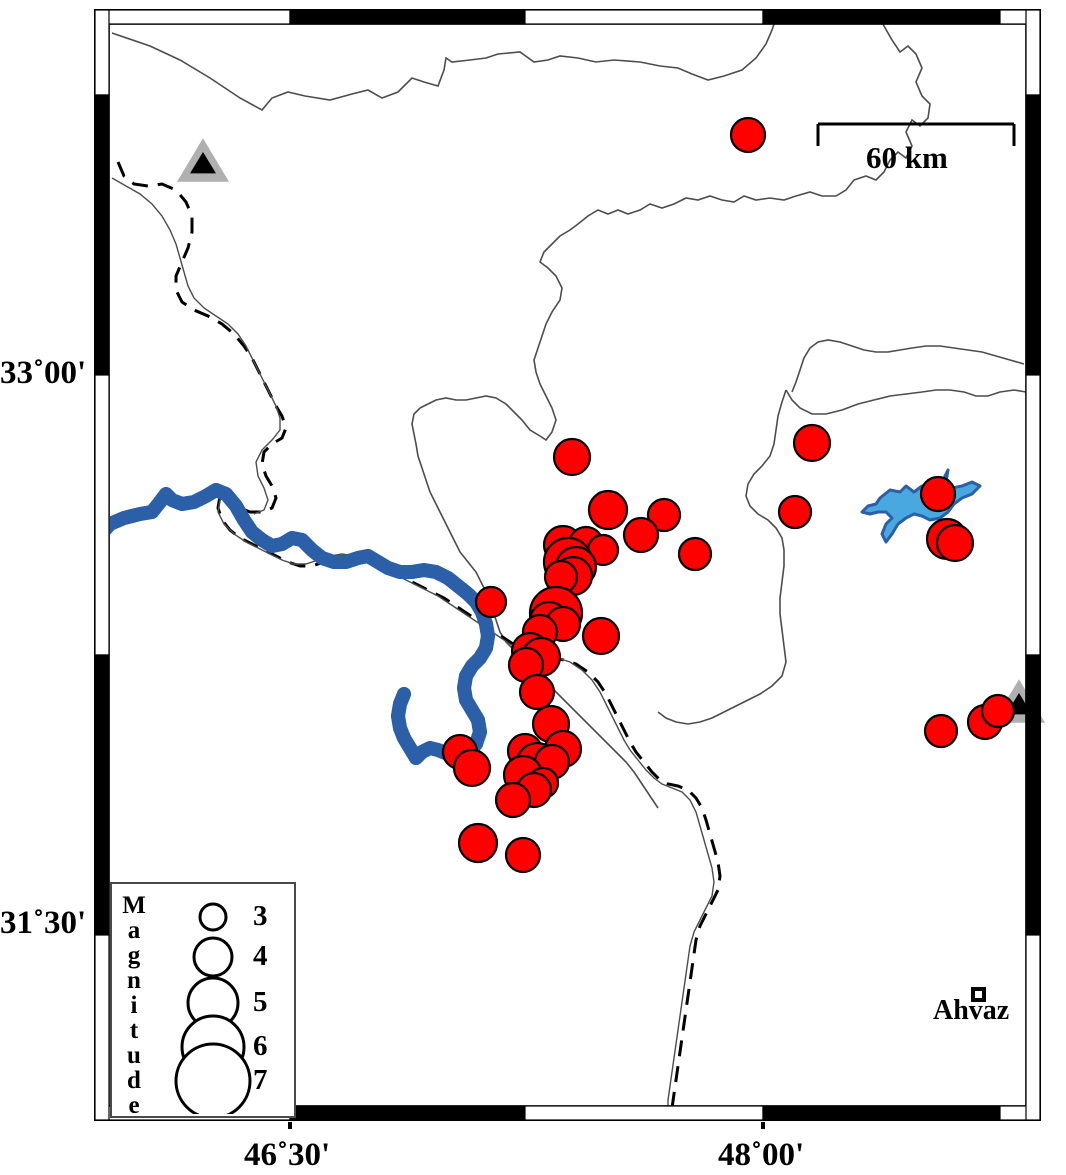 The width and height of the screenshot is (1066, 1175). What do you see at coordinates (134, 1080) in the screenshot?
I see `legend-title-letter: d` at bounding box center [134, 1080].